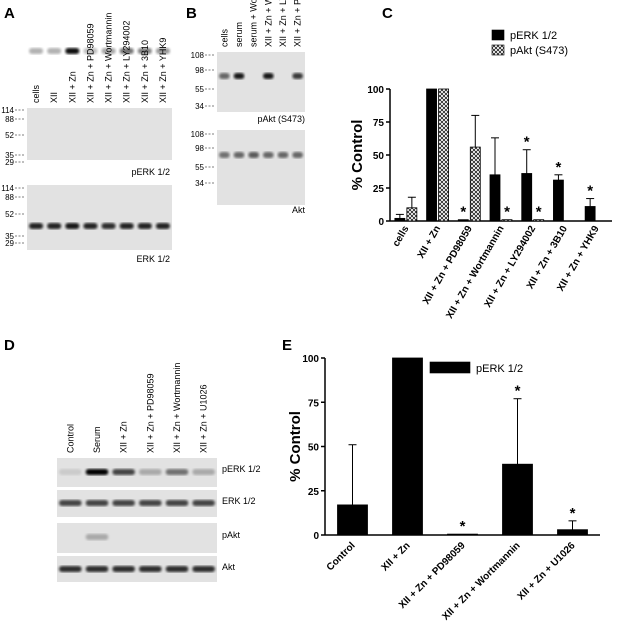  What do you see at coordinates (9, 214) in the screenshot?
I see `marker-label: 52` at bounding box center [9, 214].